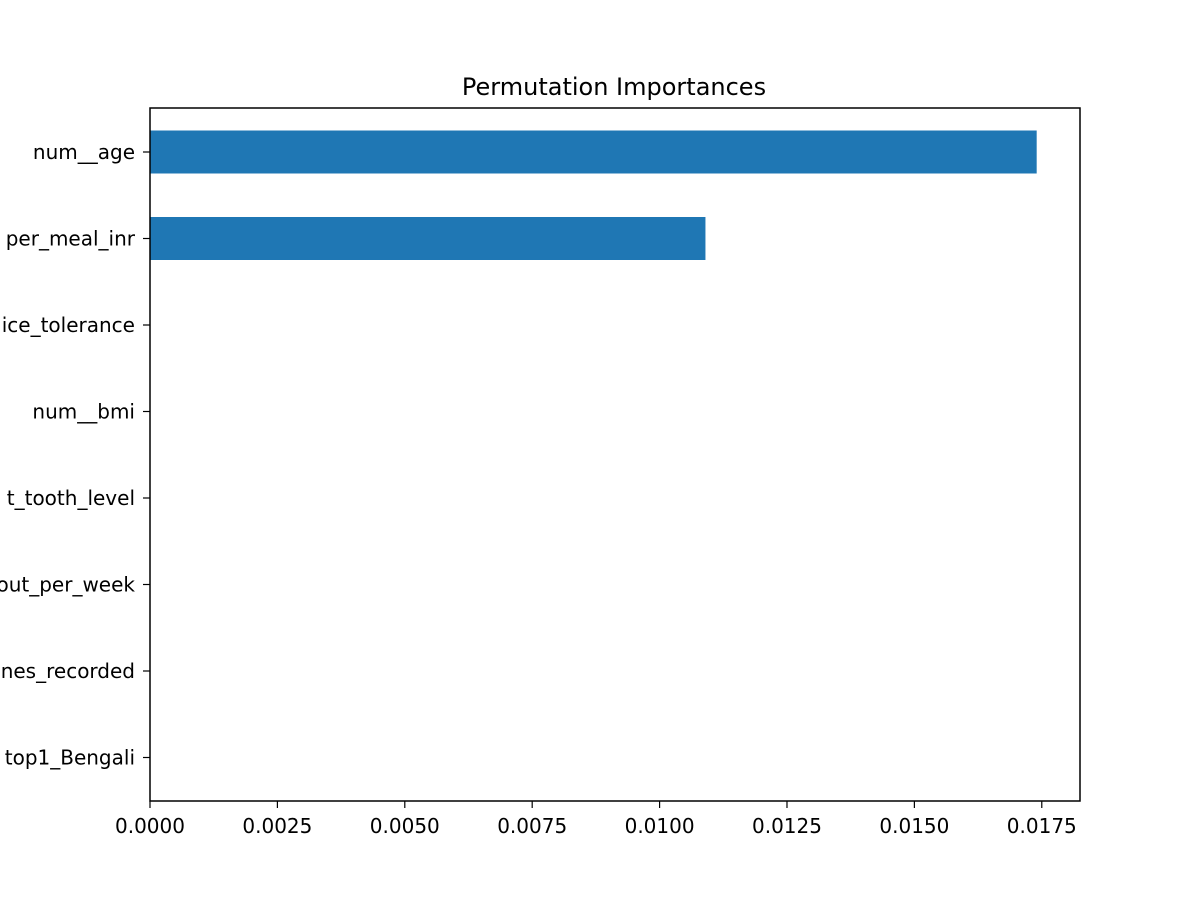  What do you see at coordinates (660, 826) in the screenshot?
I see `x-tick-label: 0.0100` at bounding box center [660, 826].